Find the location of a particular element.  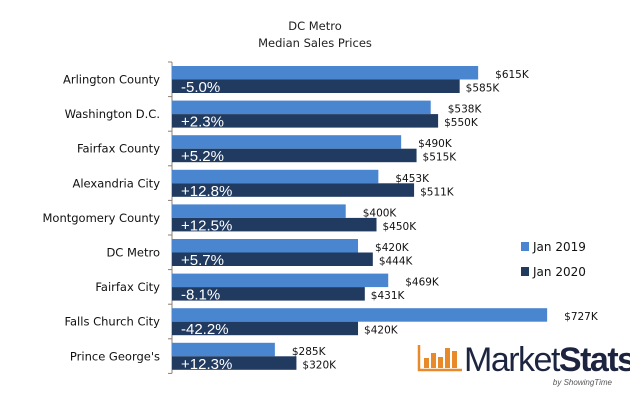

legend-label: Jan 2019 is located at coordinates (559, 247).